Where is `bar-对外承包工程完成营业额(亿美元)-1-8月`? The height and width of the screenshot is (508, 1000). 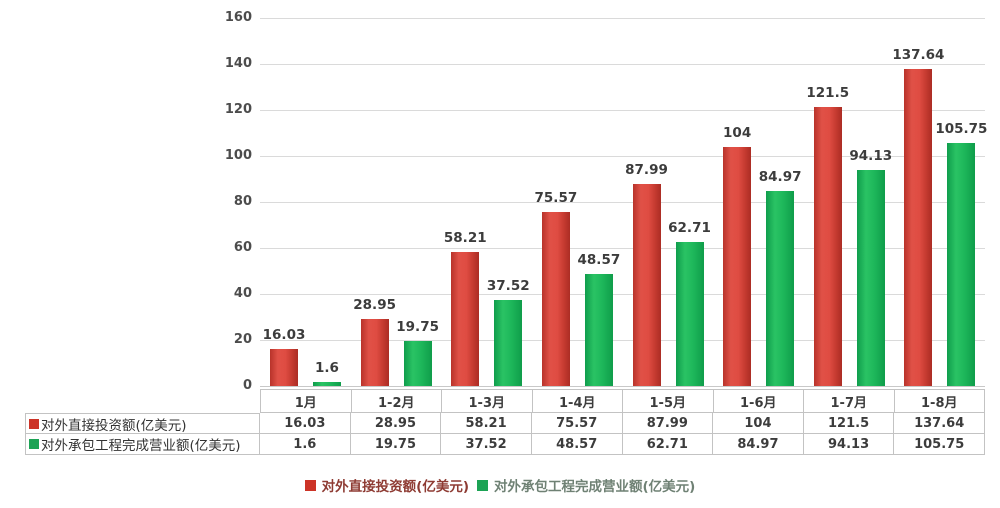 bar-对外承包工程完成营业额(亿美元)-1-8月 is located at coordinates (961, 264).